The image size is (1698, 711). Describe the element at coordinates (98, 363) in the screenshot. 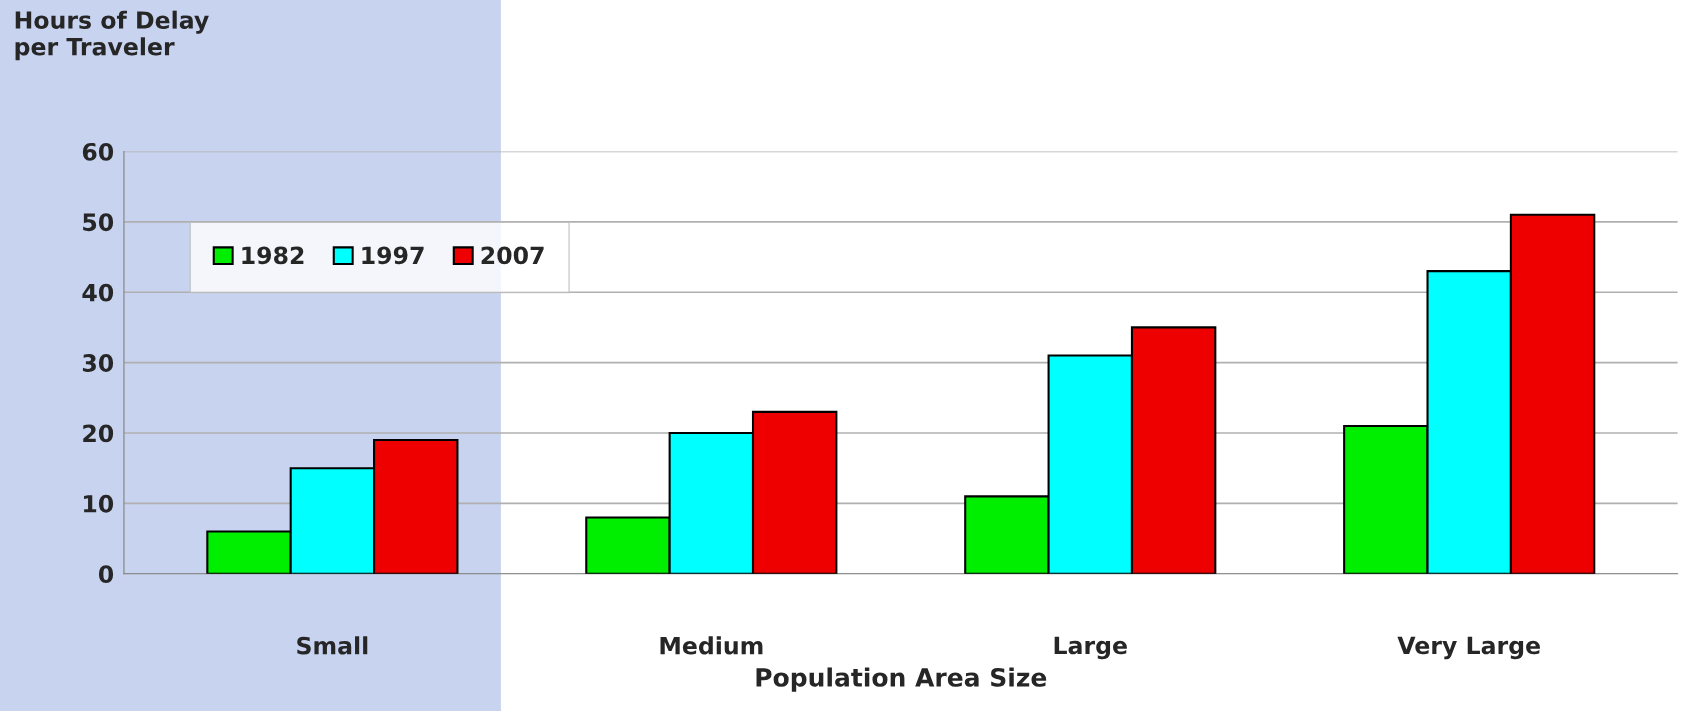

I see `y-tick-label: 30` at that location.